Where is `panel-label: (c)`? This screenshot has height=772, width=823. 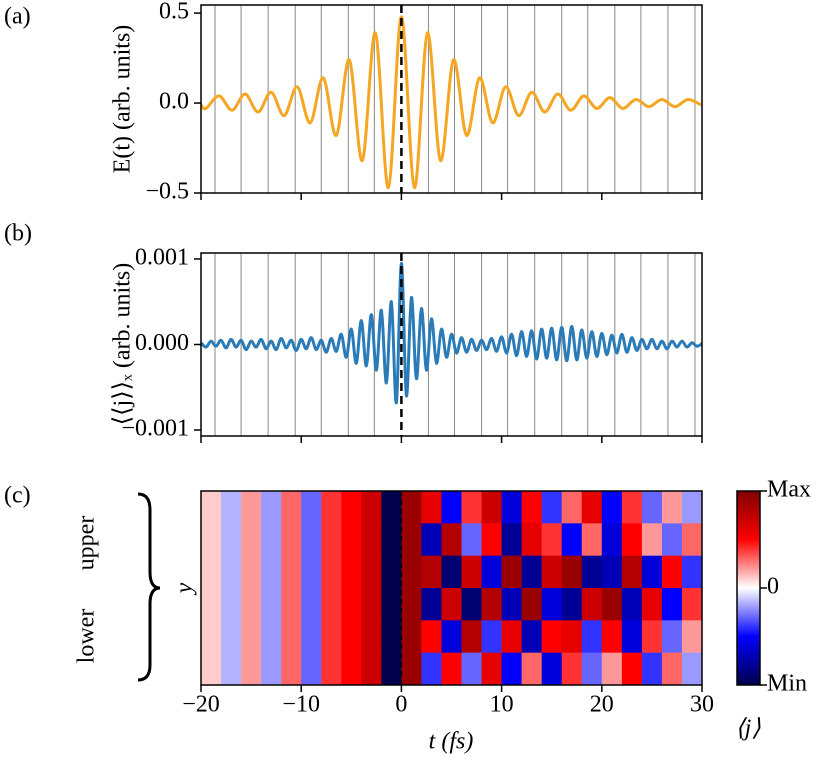
panel-label: (c) is located at coordinates (17, 496).